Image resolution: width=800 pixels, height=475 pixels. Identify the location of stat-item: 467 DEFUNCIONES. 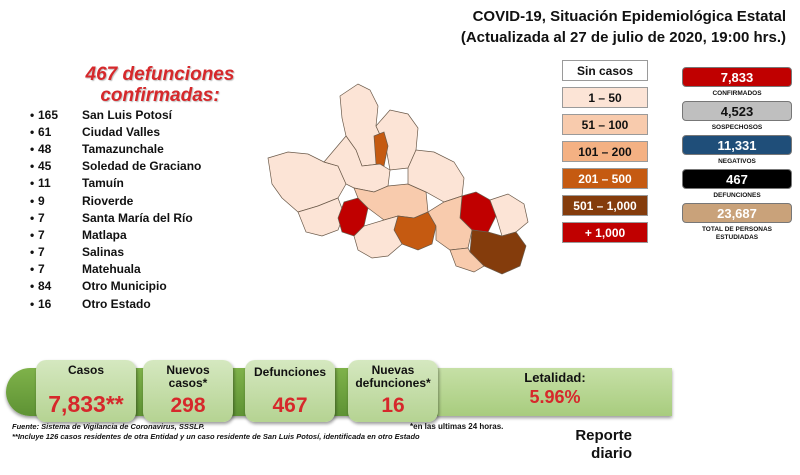
(737, 184).